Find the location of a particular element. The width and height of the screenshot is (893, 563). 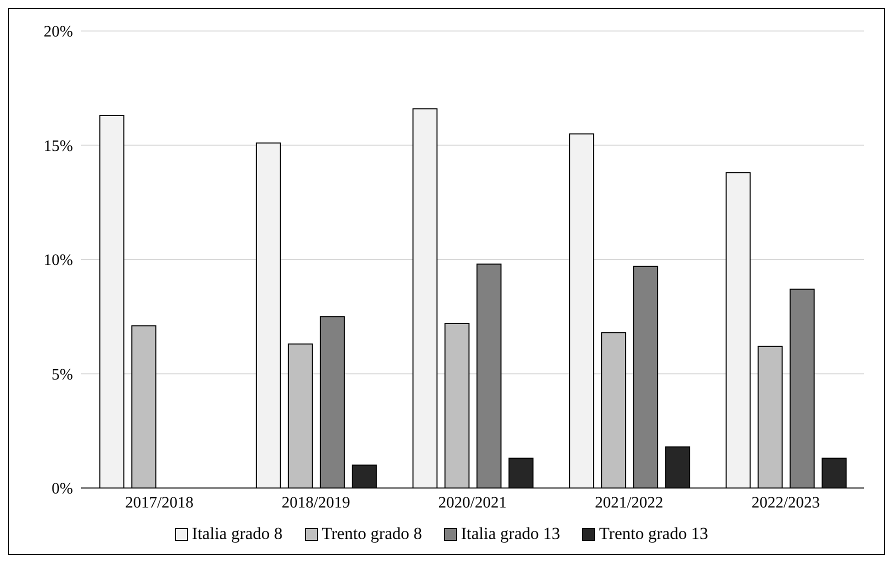

legend-label: Trento grado 8 is located at coordinates (371, 534).